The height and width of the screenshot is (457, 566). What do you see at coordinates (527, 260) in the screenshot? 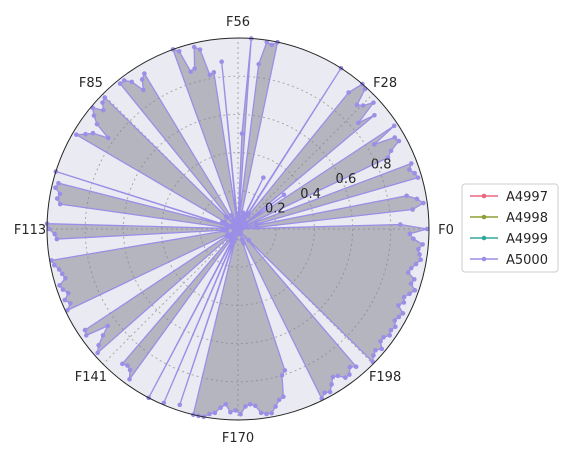
I see `legend-label: A5000` at bounding box center [527, 260].